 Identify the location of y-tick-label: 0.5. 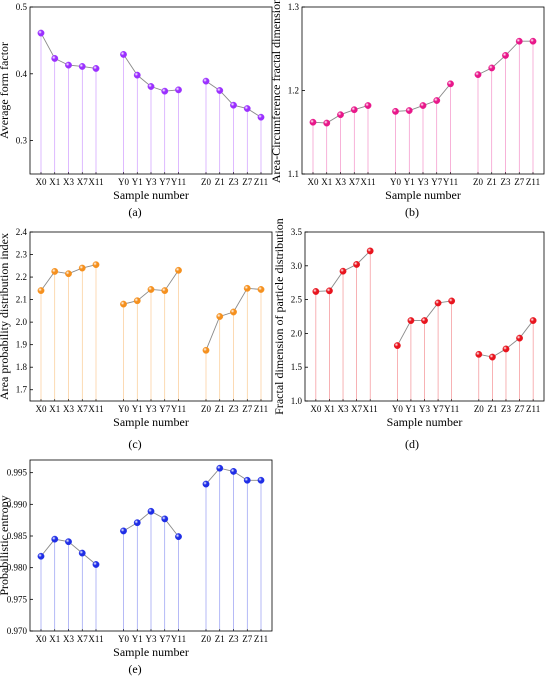
(22, 7).